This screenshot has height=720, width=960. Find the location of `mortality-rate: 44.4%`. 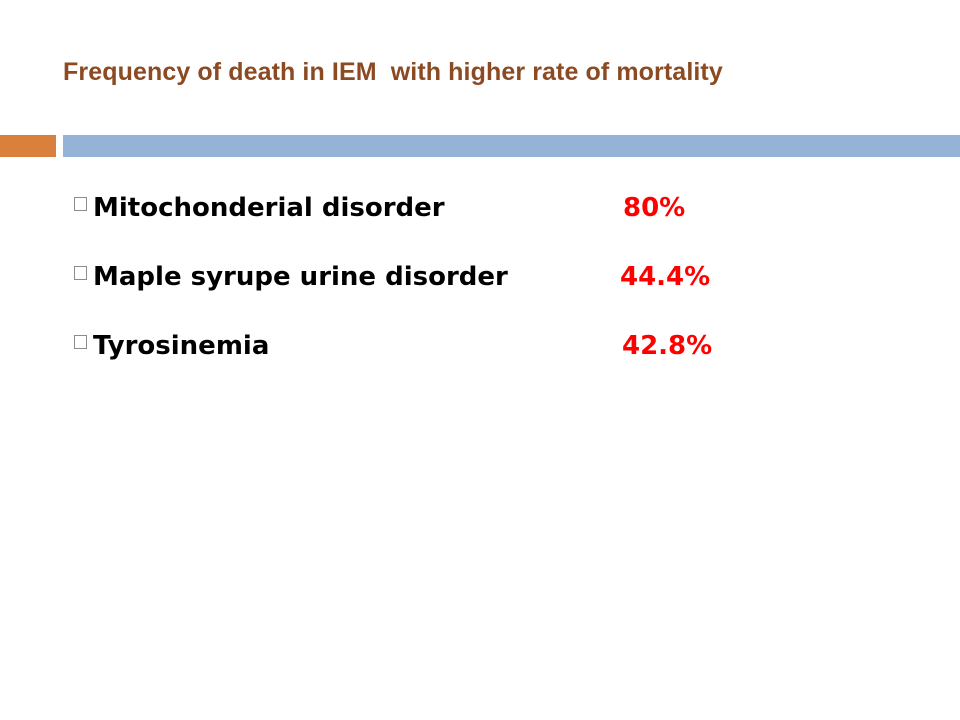

mortality-rate: 44.4% is located at coordinates (665, 277).